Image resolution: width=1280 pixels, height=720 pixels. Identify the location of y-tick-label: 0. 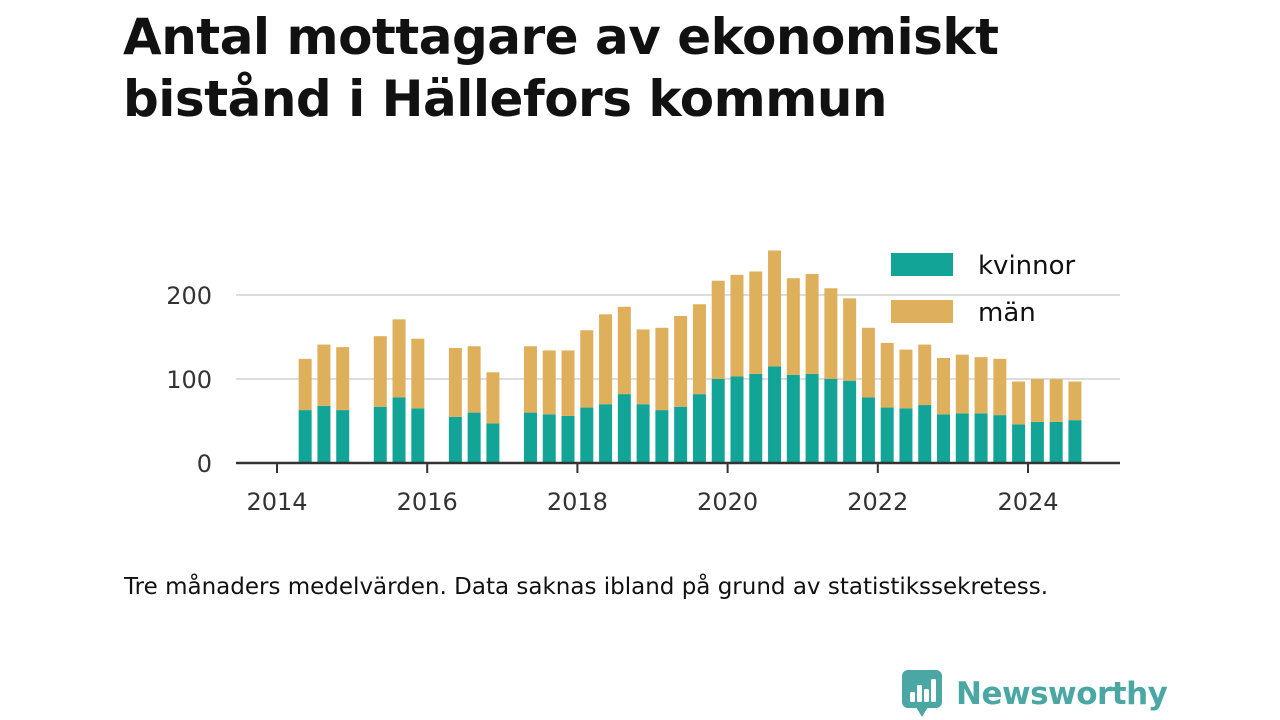
(204, 464).